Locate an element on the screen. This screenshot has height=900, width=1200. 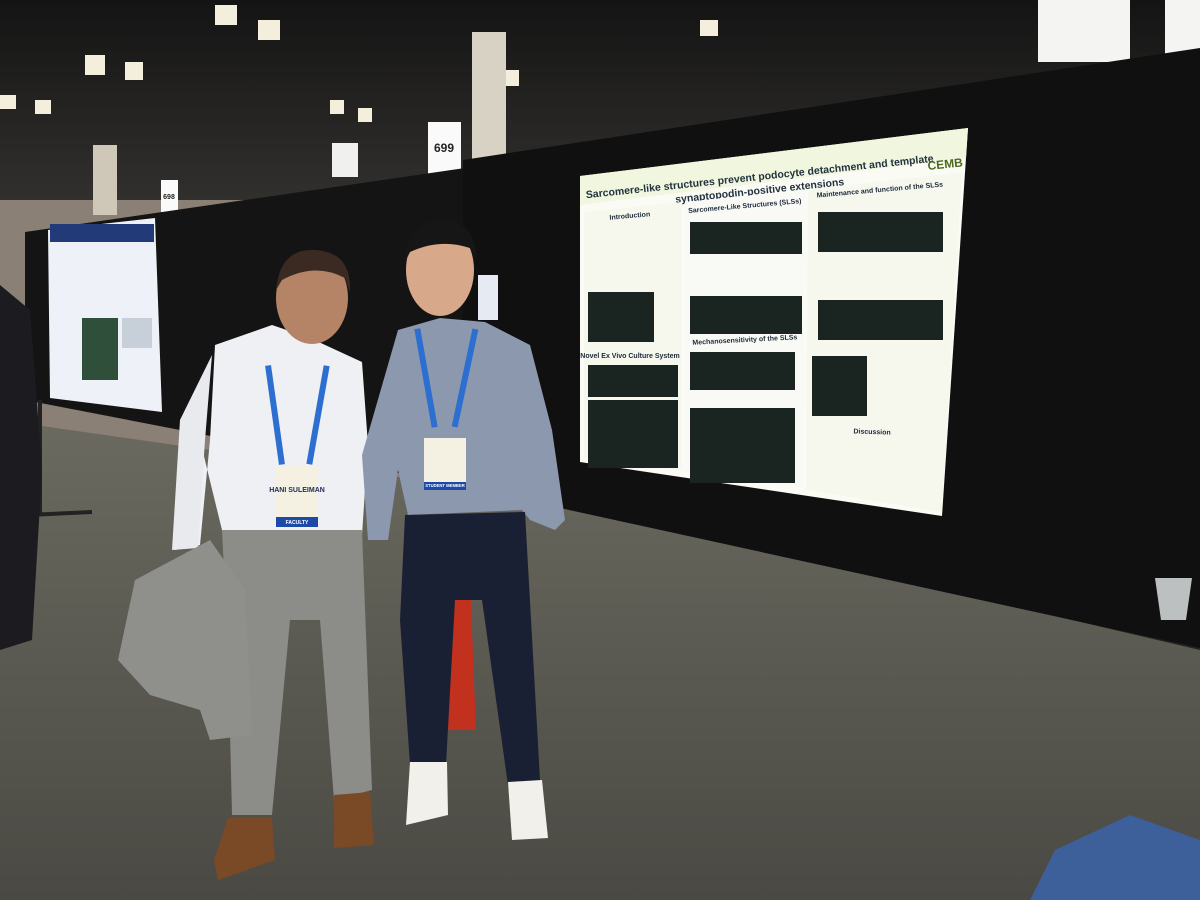
backpack is located at coordinates (1115, 857).